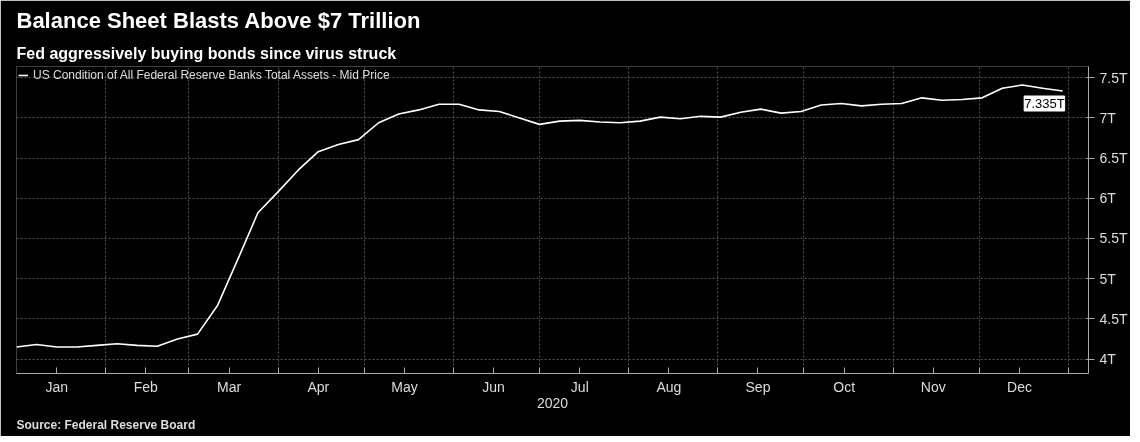 The height and width of the screenshot is (442, 1140). Describe the element at coordinates (493, 386) in the screenshot. I see `x-tick-label: Jun` at that location.